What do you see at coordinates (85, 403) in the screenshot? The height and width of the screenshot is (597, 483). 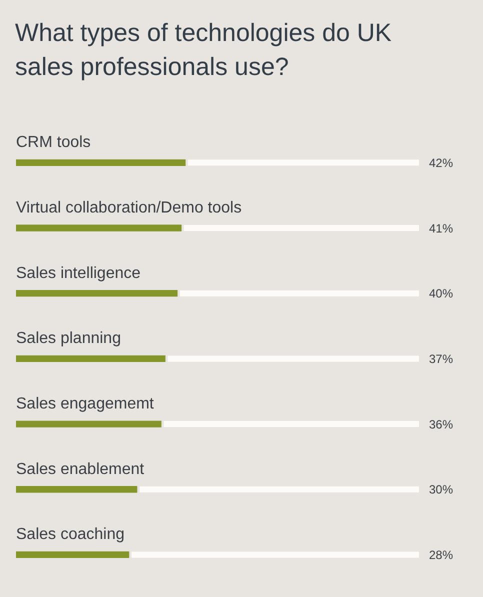 I see `y-tick-label: Sales engagememt` at bounding box center [85, 403].